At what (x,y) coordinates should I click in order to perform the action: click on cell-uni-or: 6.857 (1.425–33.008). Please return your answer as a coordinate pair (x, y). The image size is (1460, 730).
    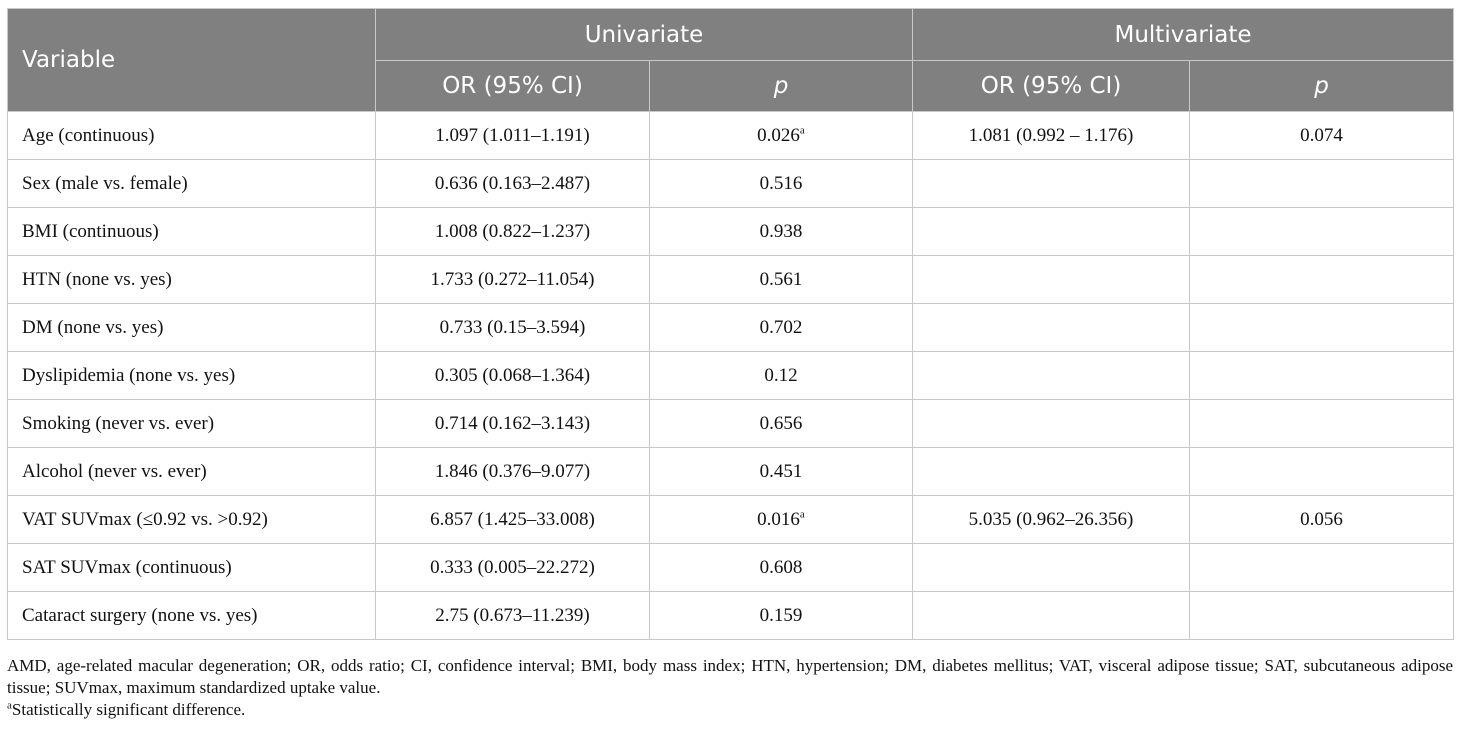
    Looking at the image, I should click on (512, 519).